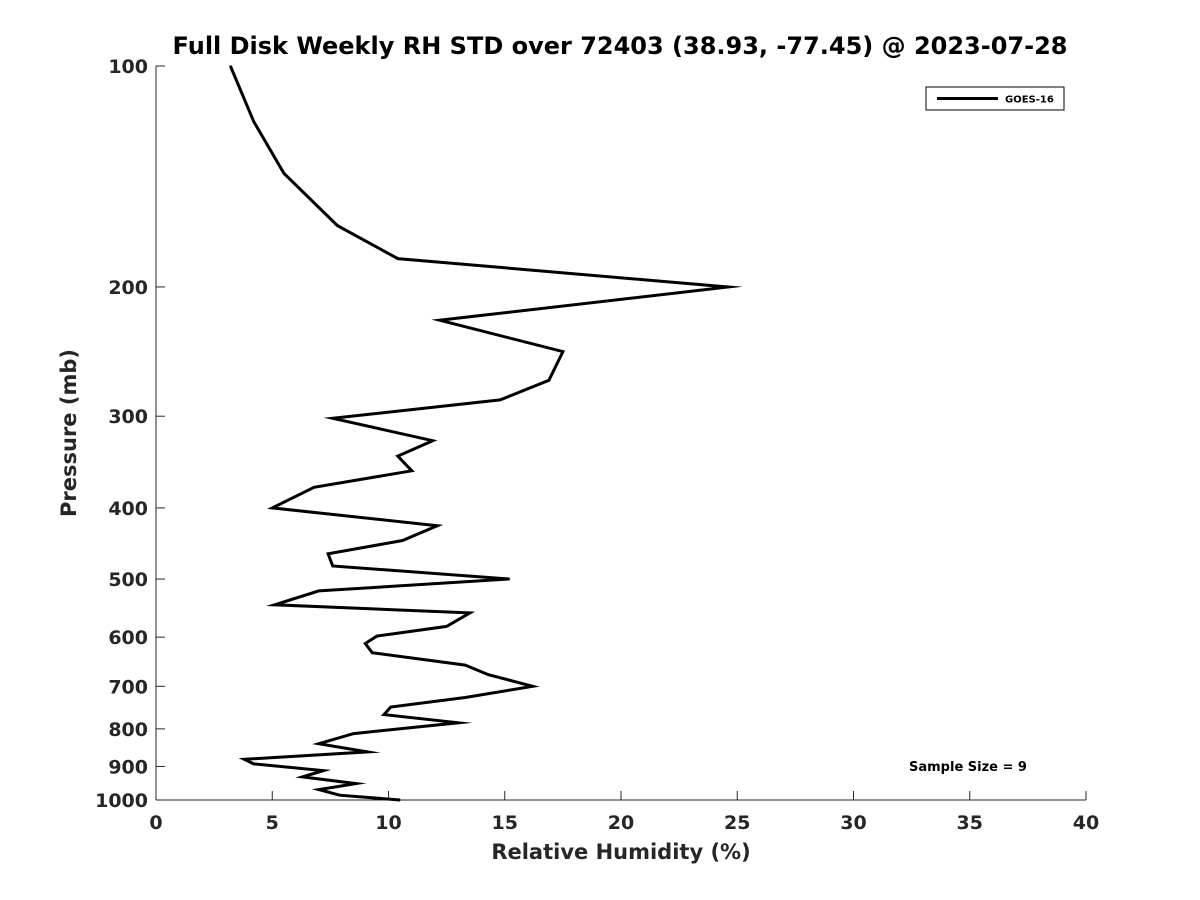  Describe the element at coordinates (128, 288) in the screenshot. I see `y-tick-label: 200` at that location.